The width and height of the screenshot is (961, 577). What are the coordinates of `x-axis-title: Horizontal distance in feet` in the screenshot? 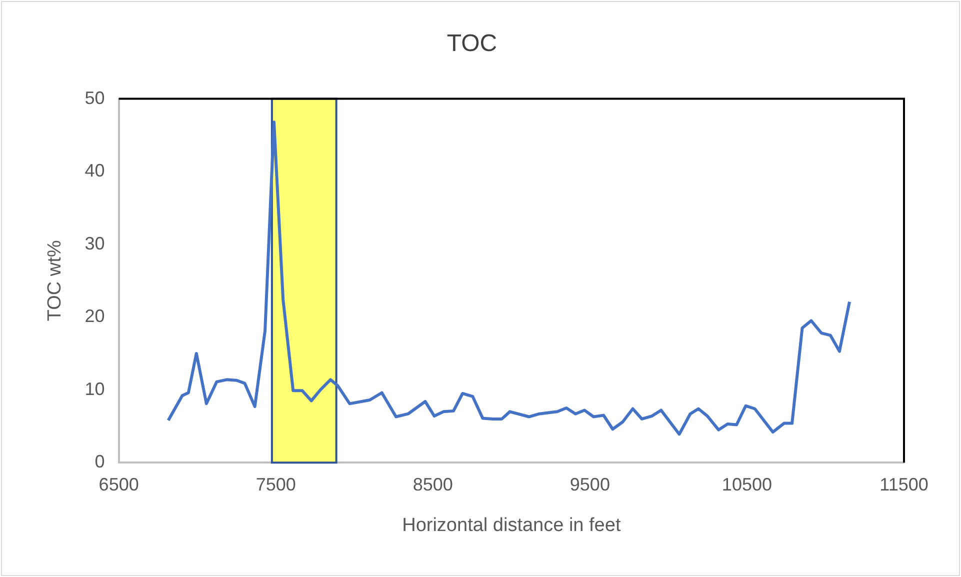 It's located at (512, 525).